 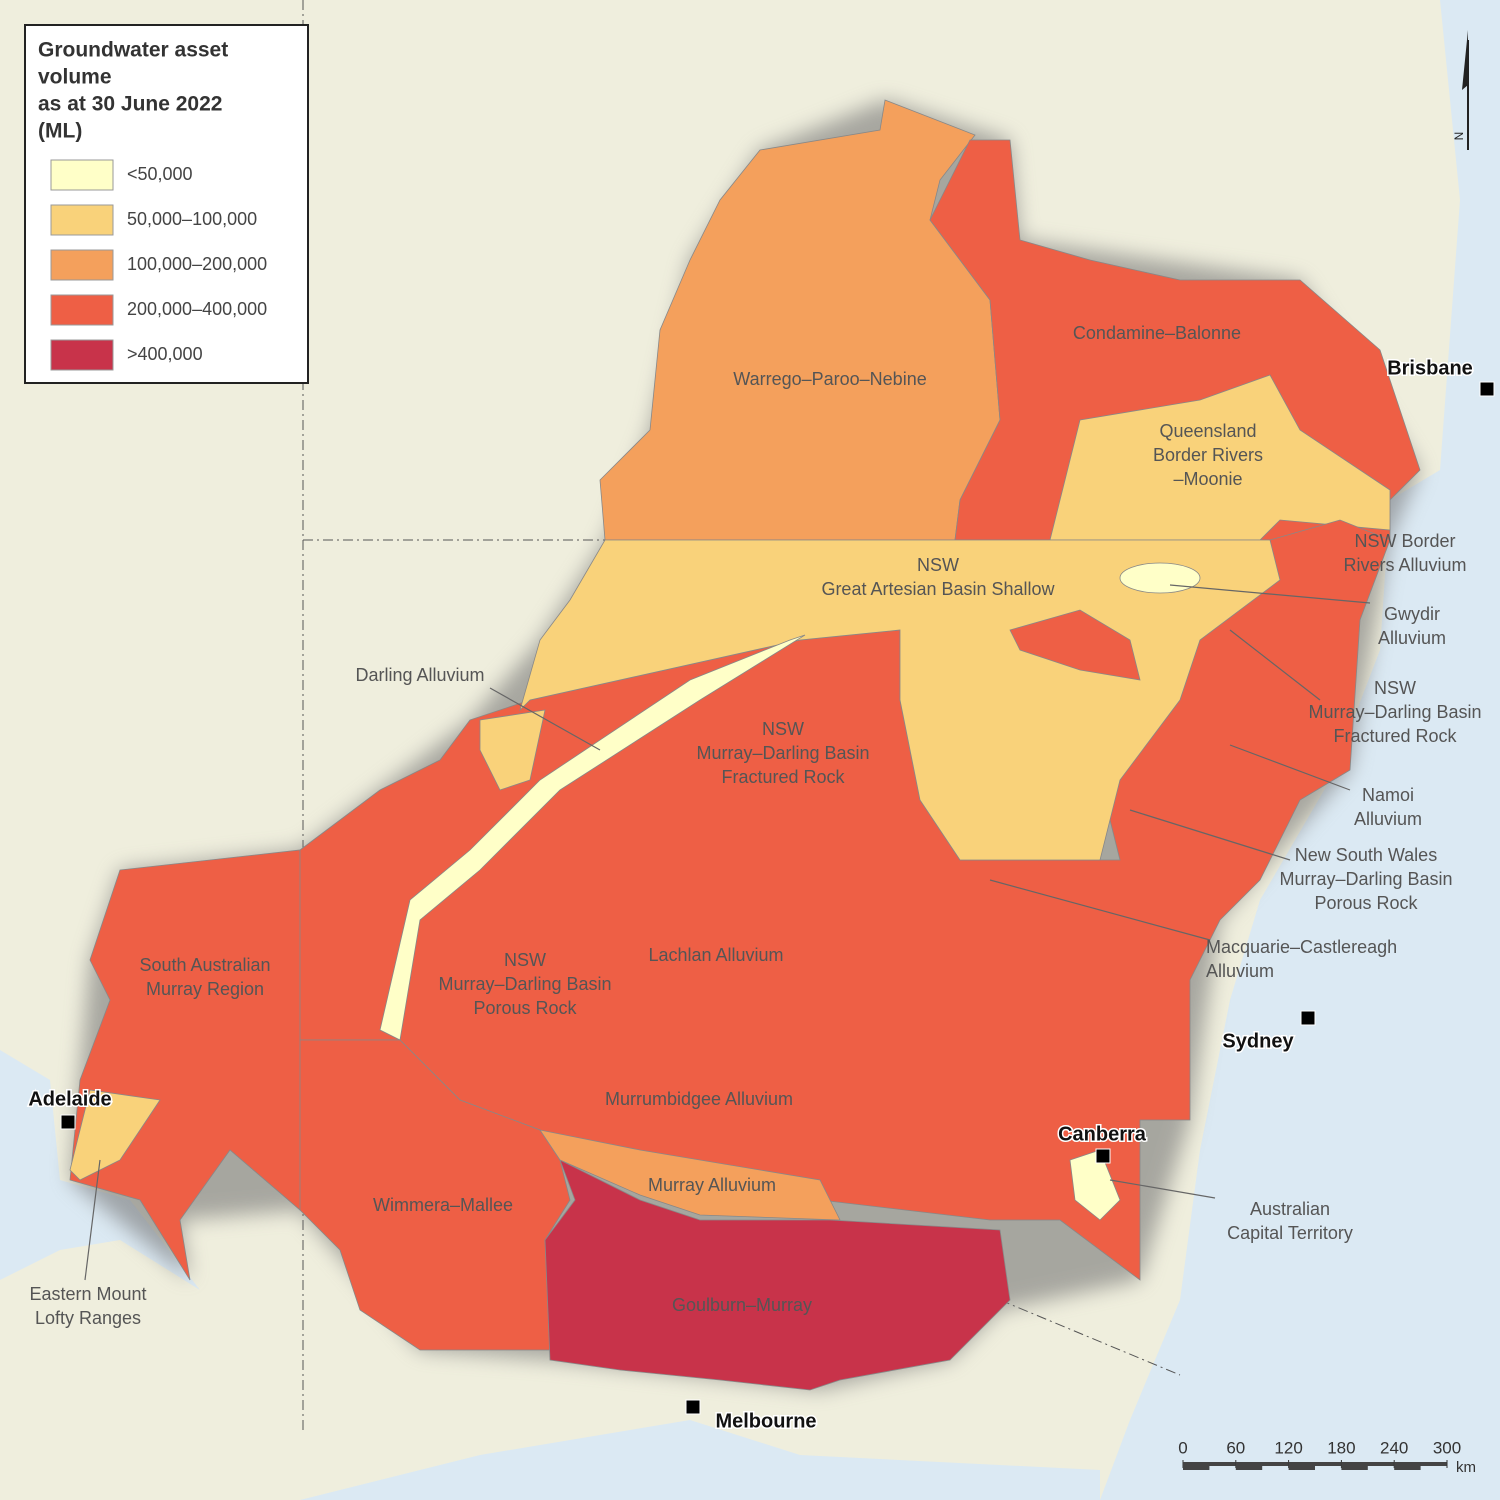 What do you see at coordinates (1290, 1233) in the screenshot?
I see `region-label: Capital Territory` at bounding box center [1290, 1233].